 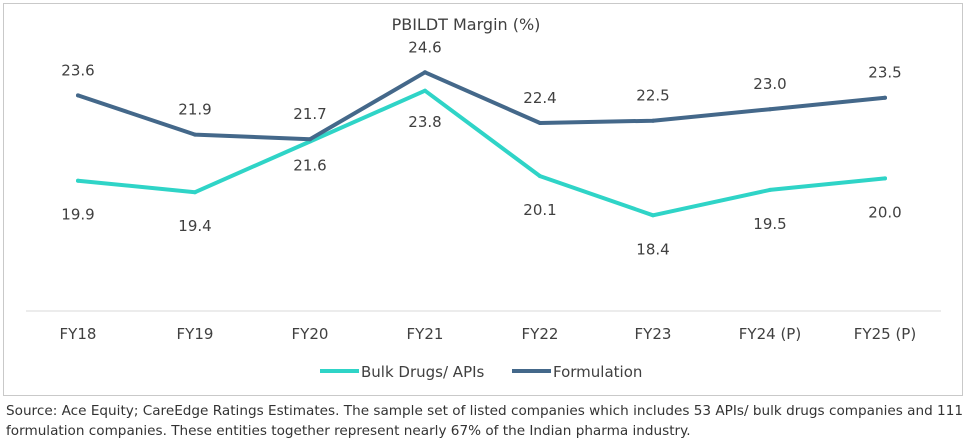 I want to click on x-tick-label: FY19, so click(x=195, y=334).